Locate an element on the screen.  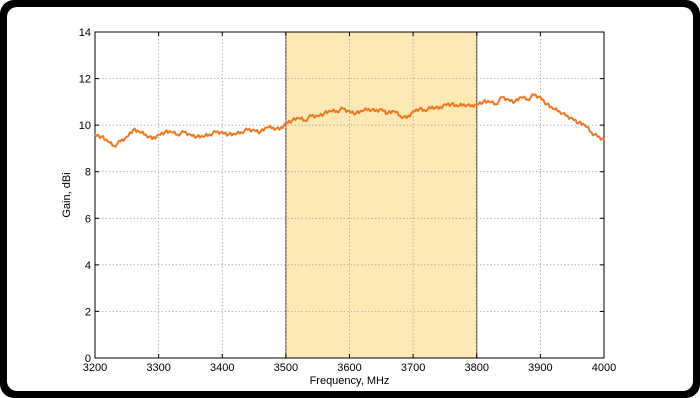
x-tick-label: 3600 is located at coordinates (349, 368).